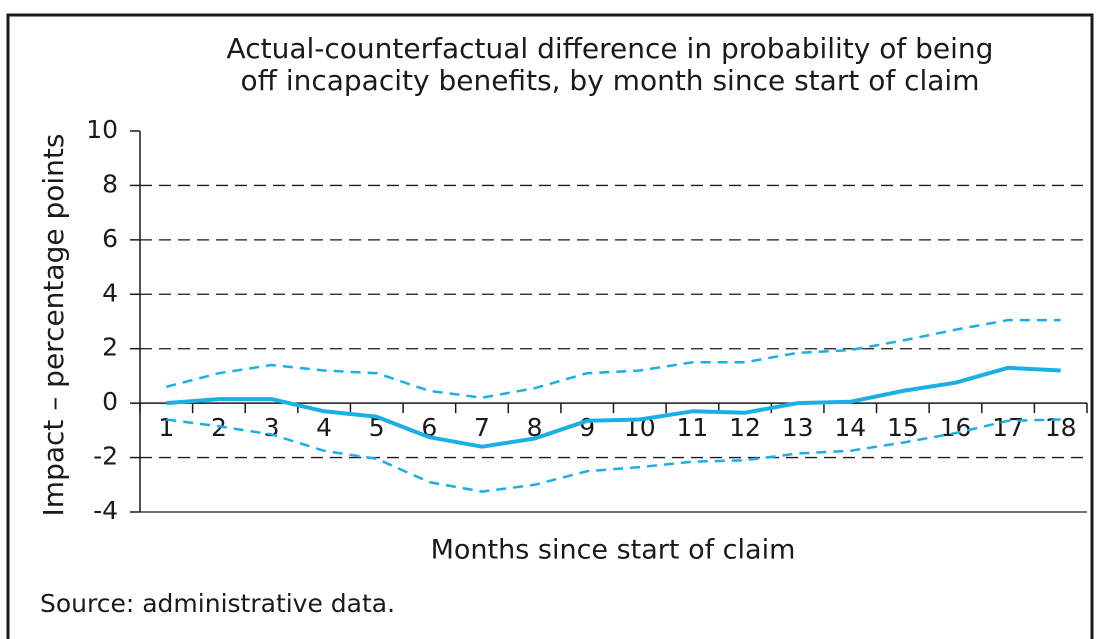 Image resolution: width=1099 pixels, height=639 pixels. I want to click on y-tick-label: 6, so click(110, 238).